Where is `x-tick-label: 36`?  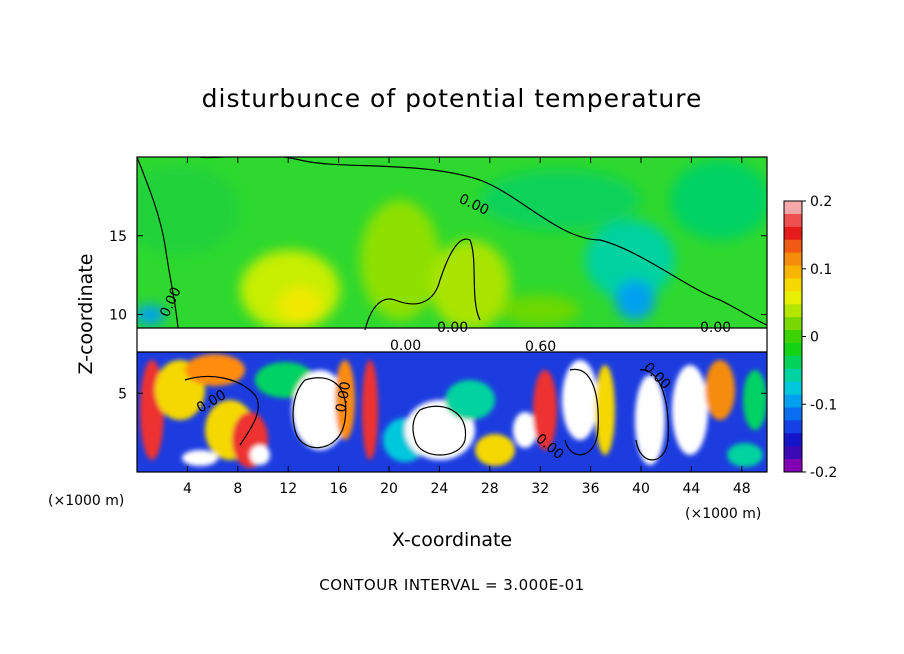 x-tick-label: 36 is located at coordinates (591, 489).